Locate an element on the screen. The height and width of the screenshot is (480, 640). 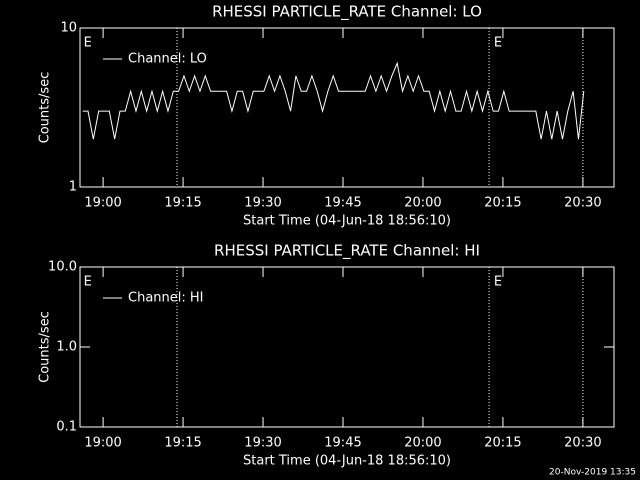
y-tick-label: 1 is located at coordinates (73, 187).